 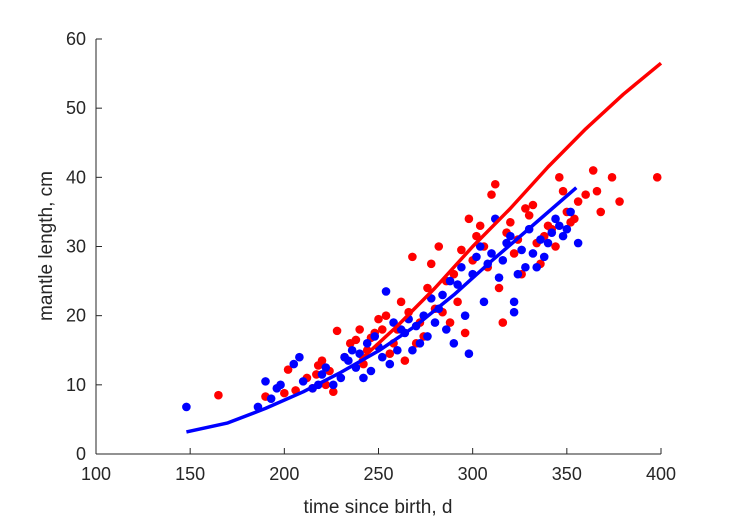 What do you see at coordinates (76, 177) in the screenshot?
I see `y-tick-label: 40` at bounding box center [76, 177].